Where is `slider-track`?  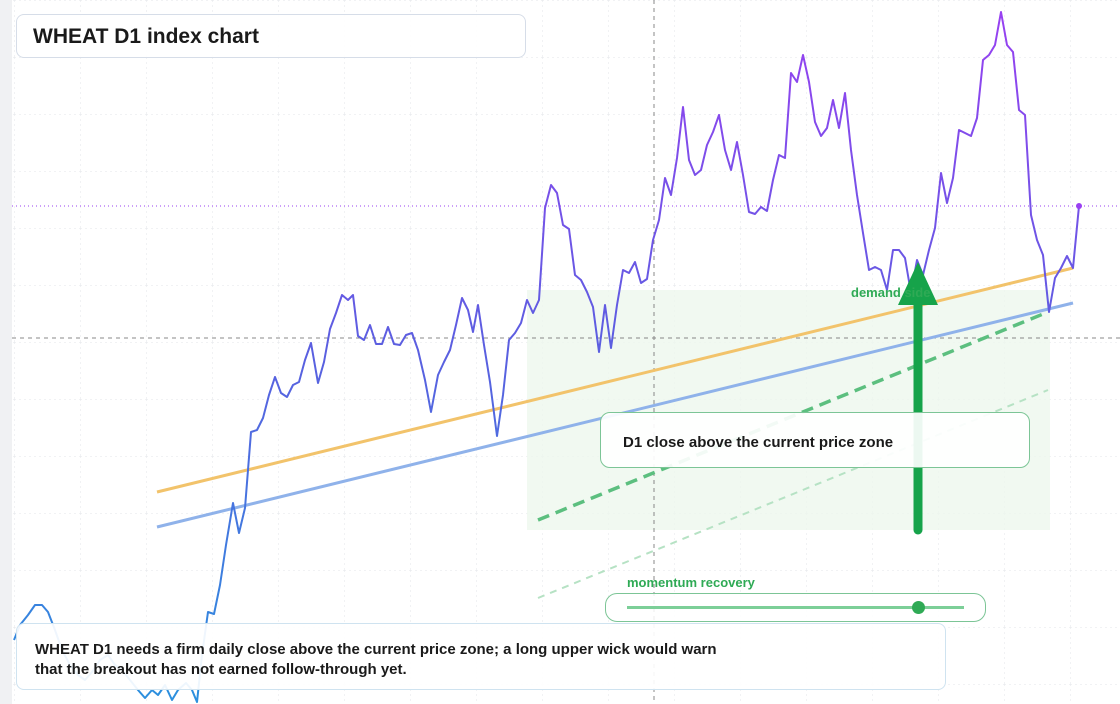 slider-track is located at coordinates (795, 607).